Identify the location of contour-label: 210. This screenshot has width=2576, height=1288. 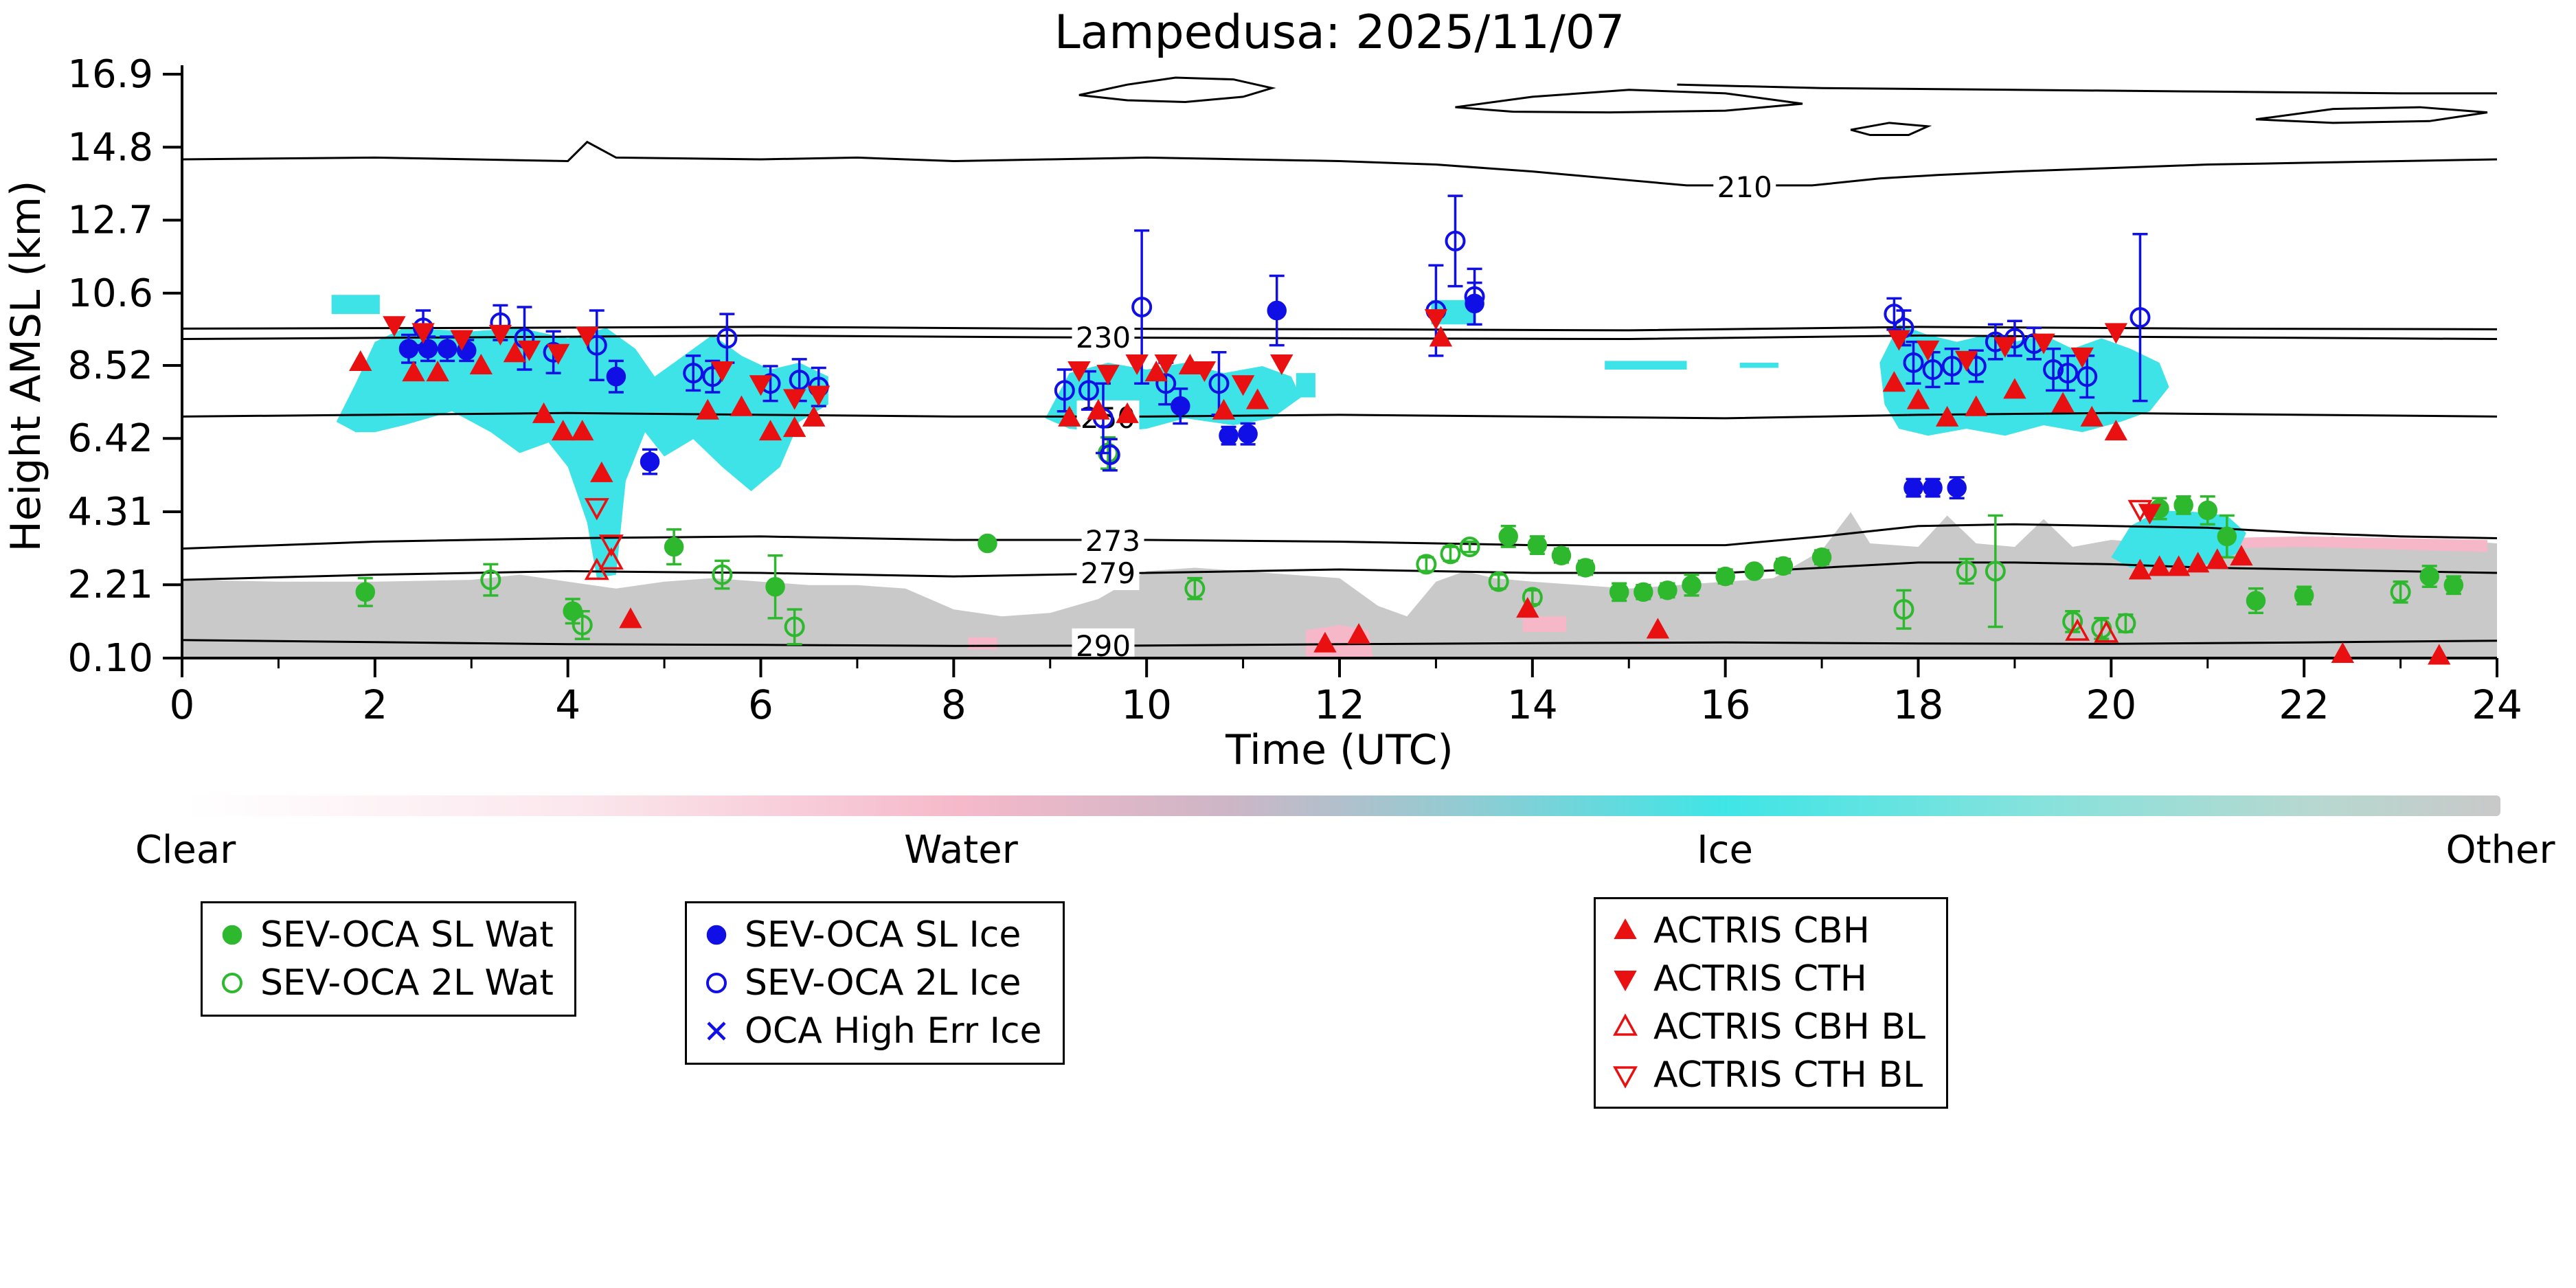
(1744, 187).